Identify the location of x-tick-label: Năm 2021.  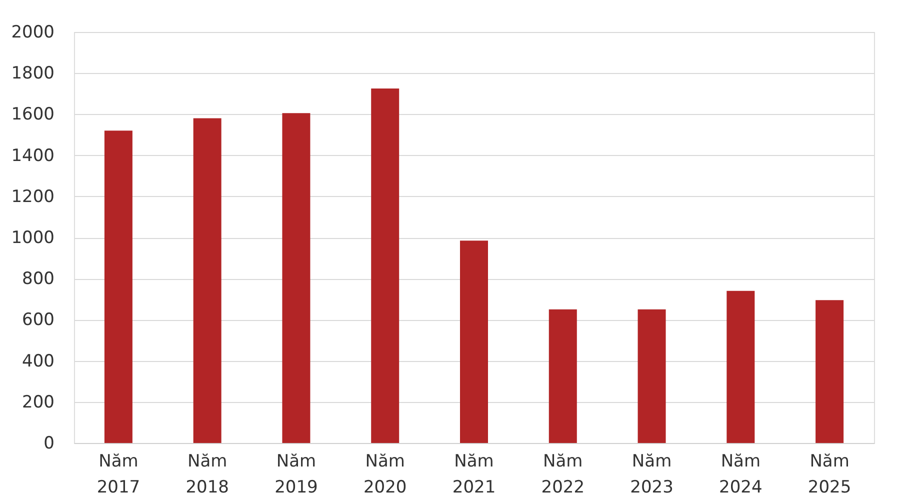
(474, 475).